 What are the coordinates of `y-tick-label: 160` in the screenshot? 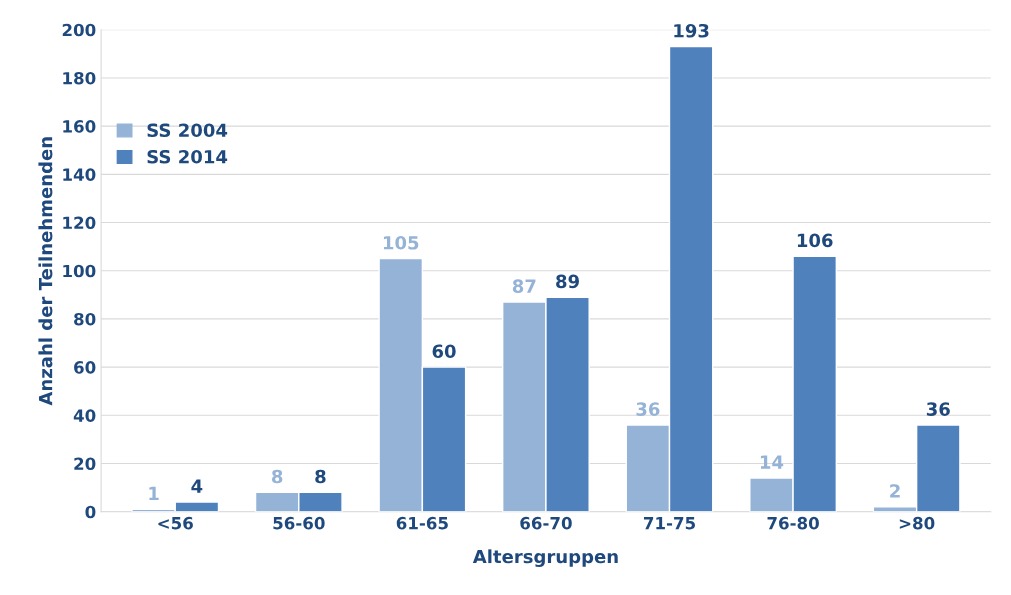 It's located at (79, 126).